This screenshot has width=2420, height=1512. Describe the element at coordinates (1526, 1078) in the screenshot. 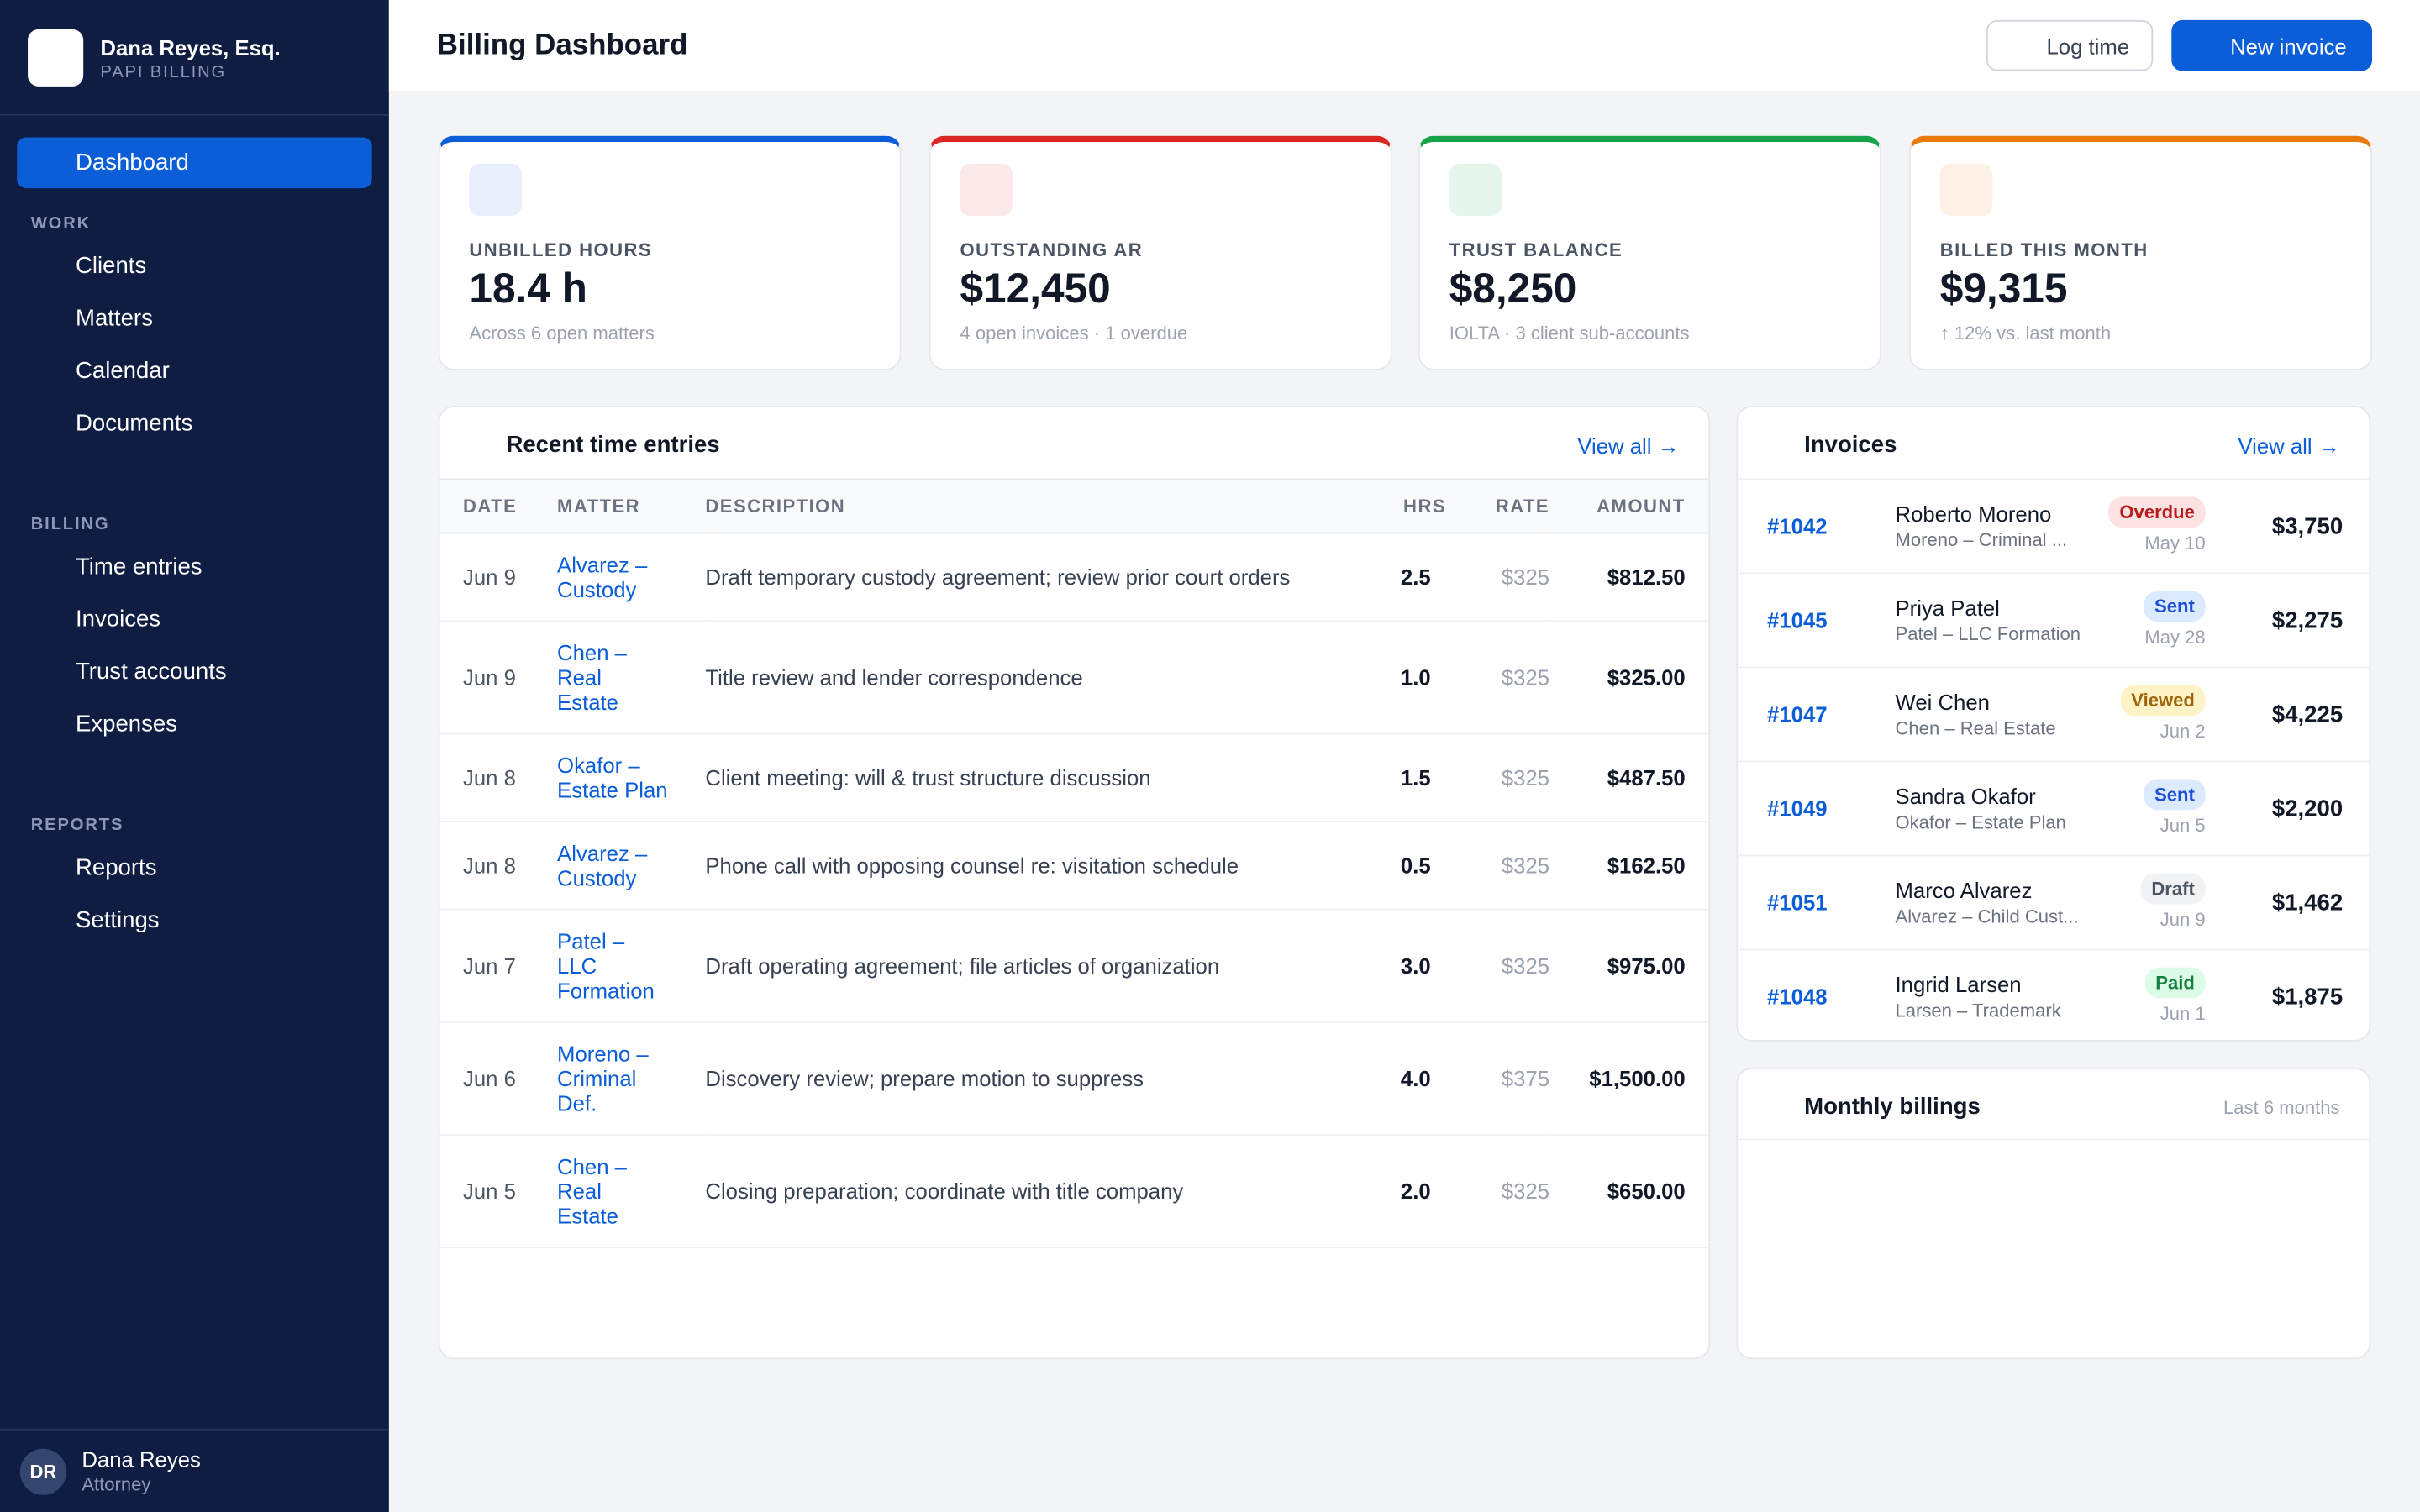

I see `cell: $375` at that location.